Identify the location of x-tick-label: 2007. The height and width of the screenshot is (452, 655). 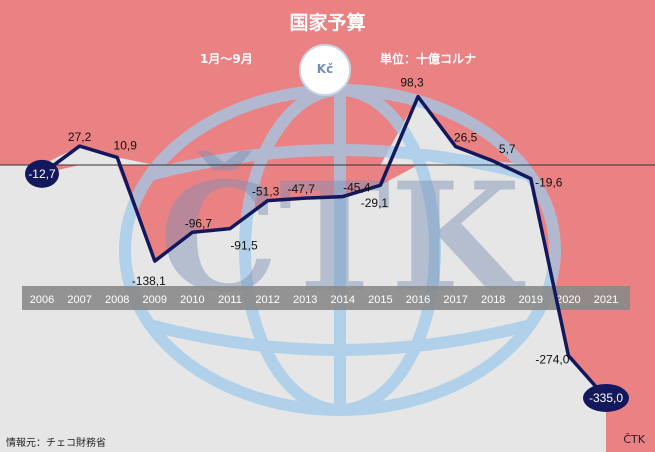
(79, 300).